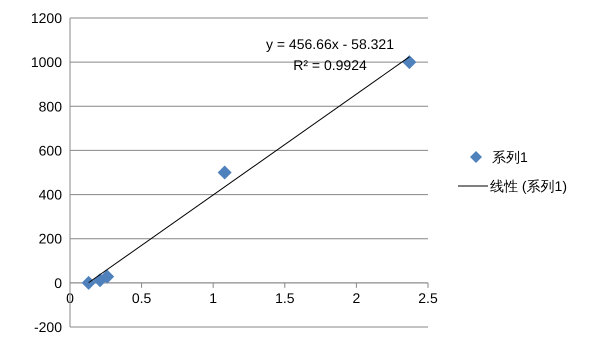 This screenshot has height=345, width=598. What do you see at coordinates (46, 18) in the screenshot?
I see `y-tick-label: 1200` at bounding box center [46, 18].